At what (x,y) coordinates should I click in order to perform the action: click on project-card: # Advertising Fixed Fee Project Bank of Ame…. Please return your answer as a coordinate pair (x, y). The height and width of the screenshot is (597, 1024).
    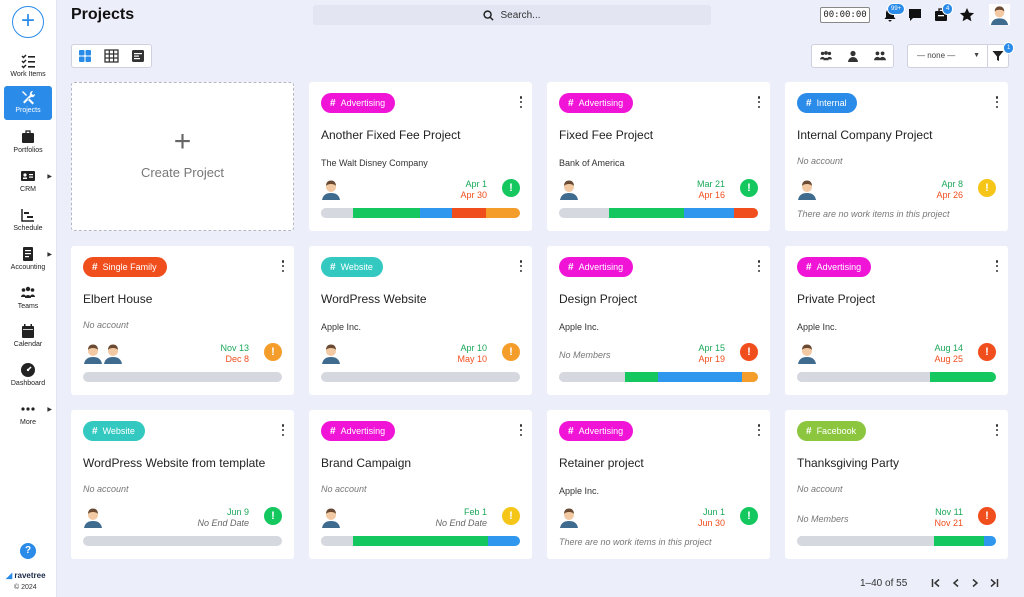
    Looking at the image, I should click on (658, 156).